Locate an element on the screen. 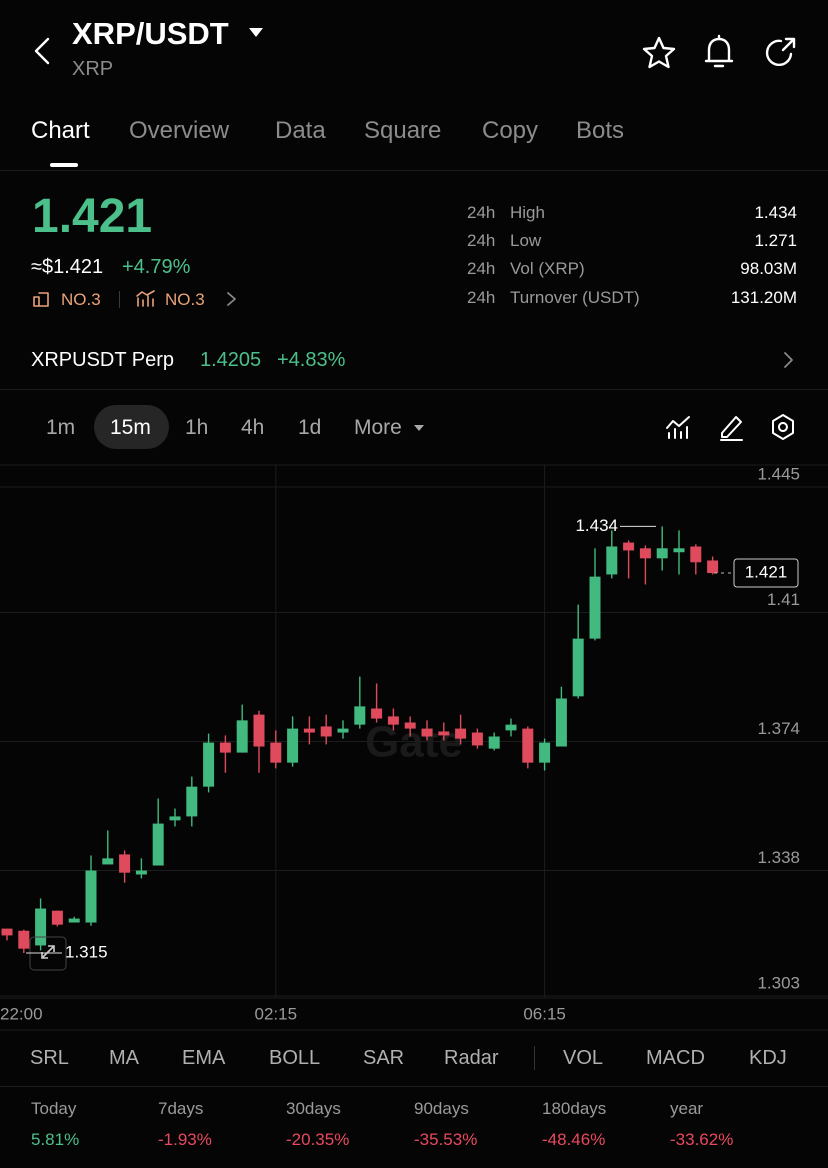  more-dropdown is located at coordinates (419, 428).